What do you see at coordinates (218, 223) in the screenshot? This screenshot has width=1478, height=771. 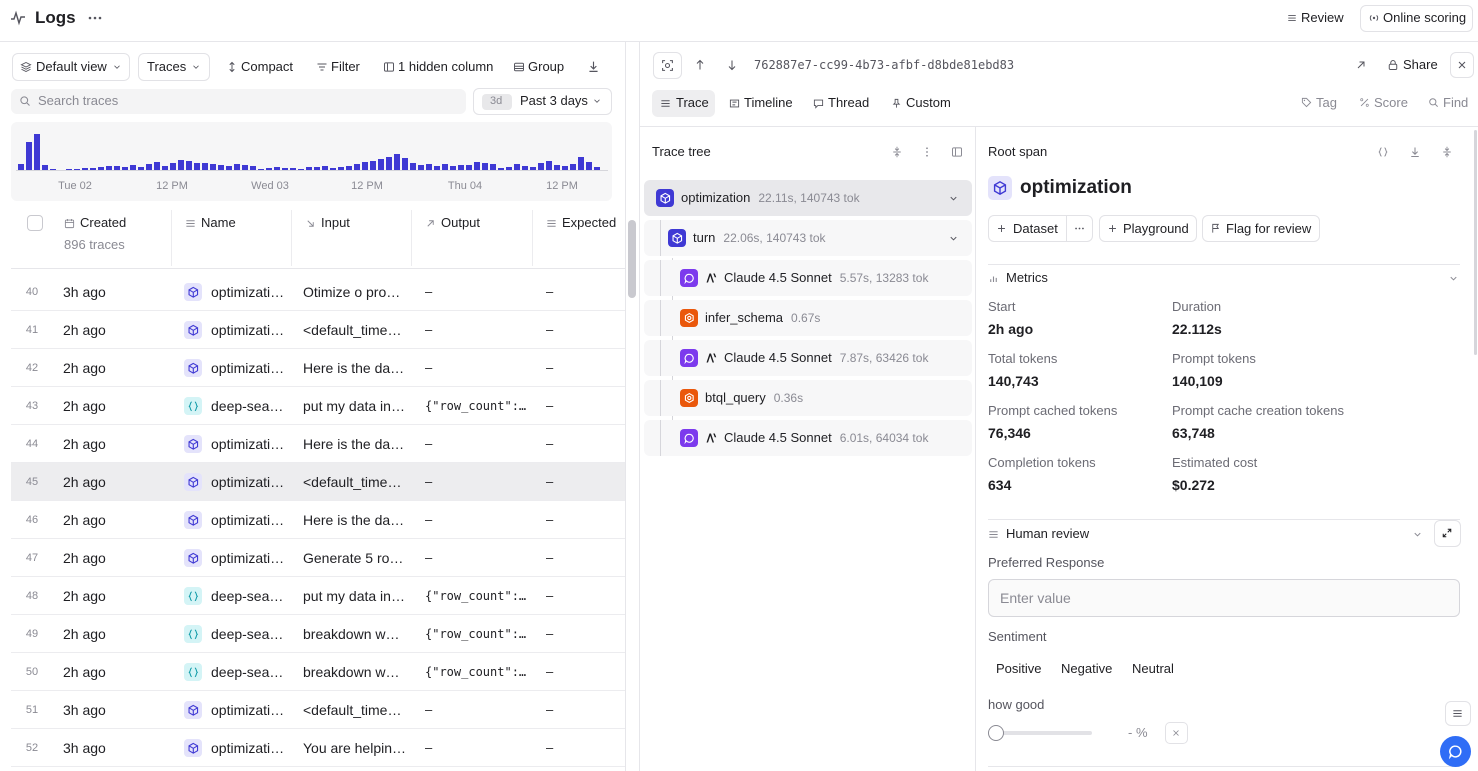 I see `column-header: Name` at bounding box center [218, 223].